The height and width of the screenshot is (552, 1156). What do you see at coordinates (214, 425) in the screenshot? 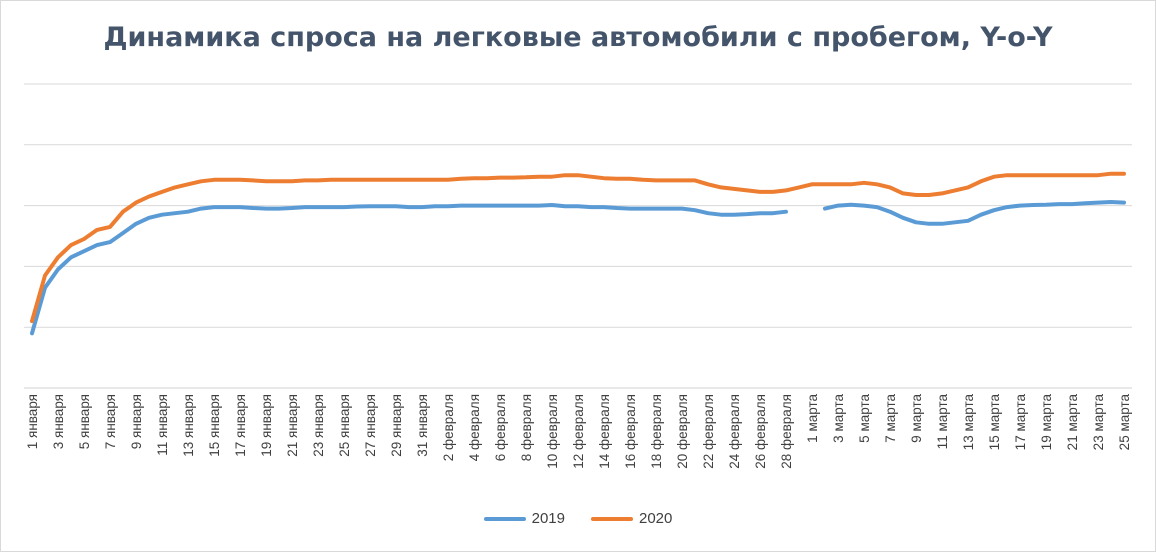
I see `x-tick-label: 15 января` at bounding box center [214, 425].